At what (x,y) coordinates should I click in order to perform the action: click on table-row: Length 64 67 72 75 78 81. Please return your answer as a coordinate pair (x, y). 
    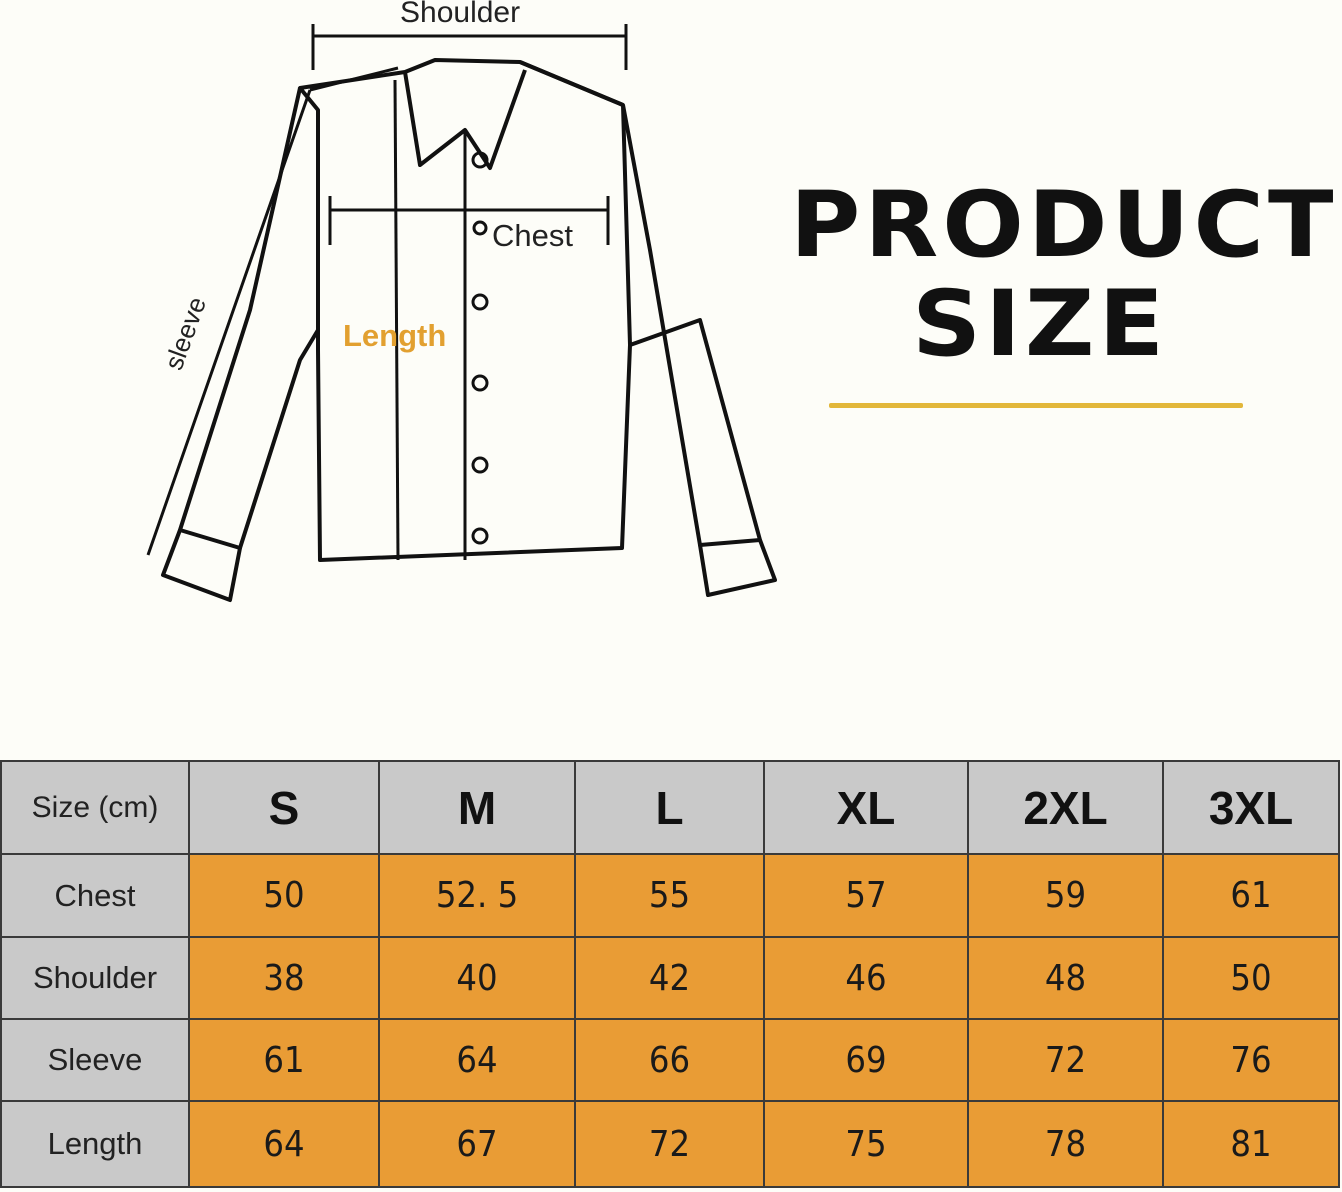
    Looking at the image, I should click on (670, 1144).